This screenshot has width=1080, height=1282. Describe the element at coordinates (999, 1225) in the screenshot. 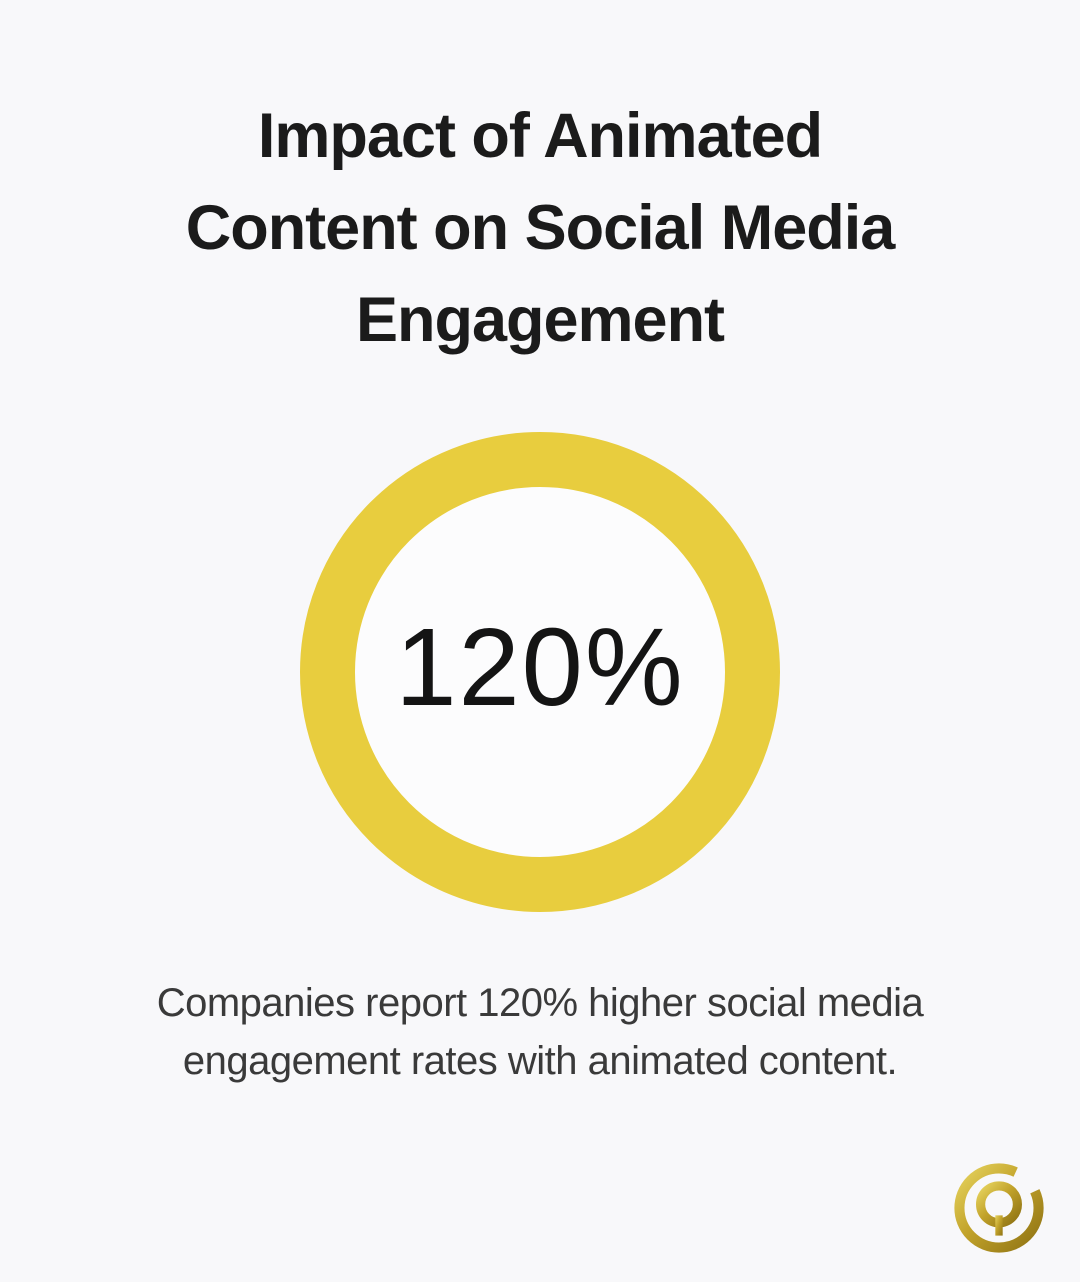

I see `logo-q-tail` at that location.